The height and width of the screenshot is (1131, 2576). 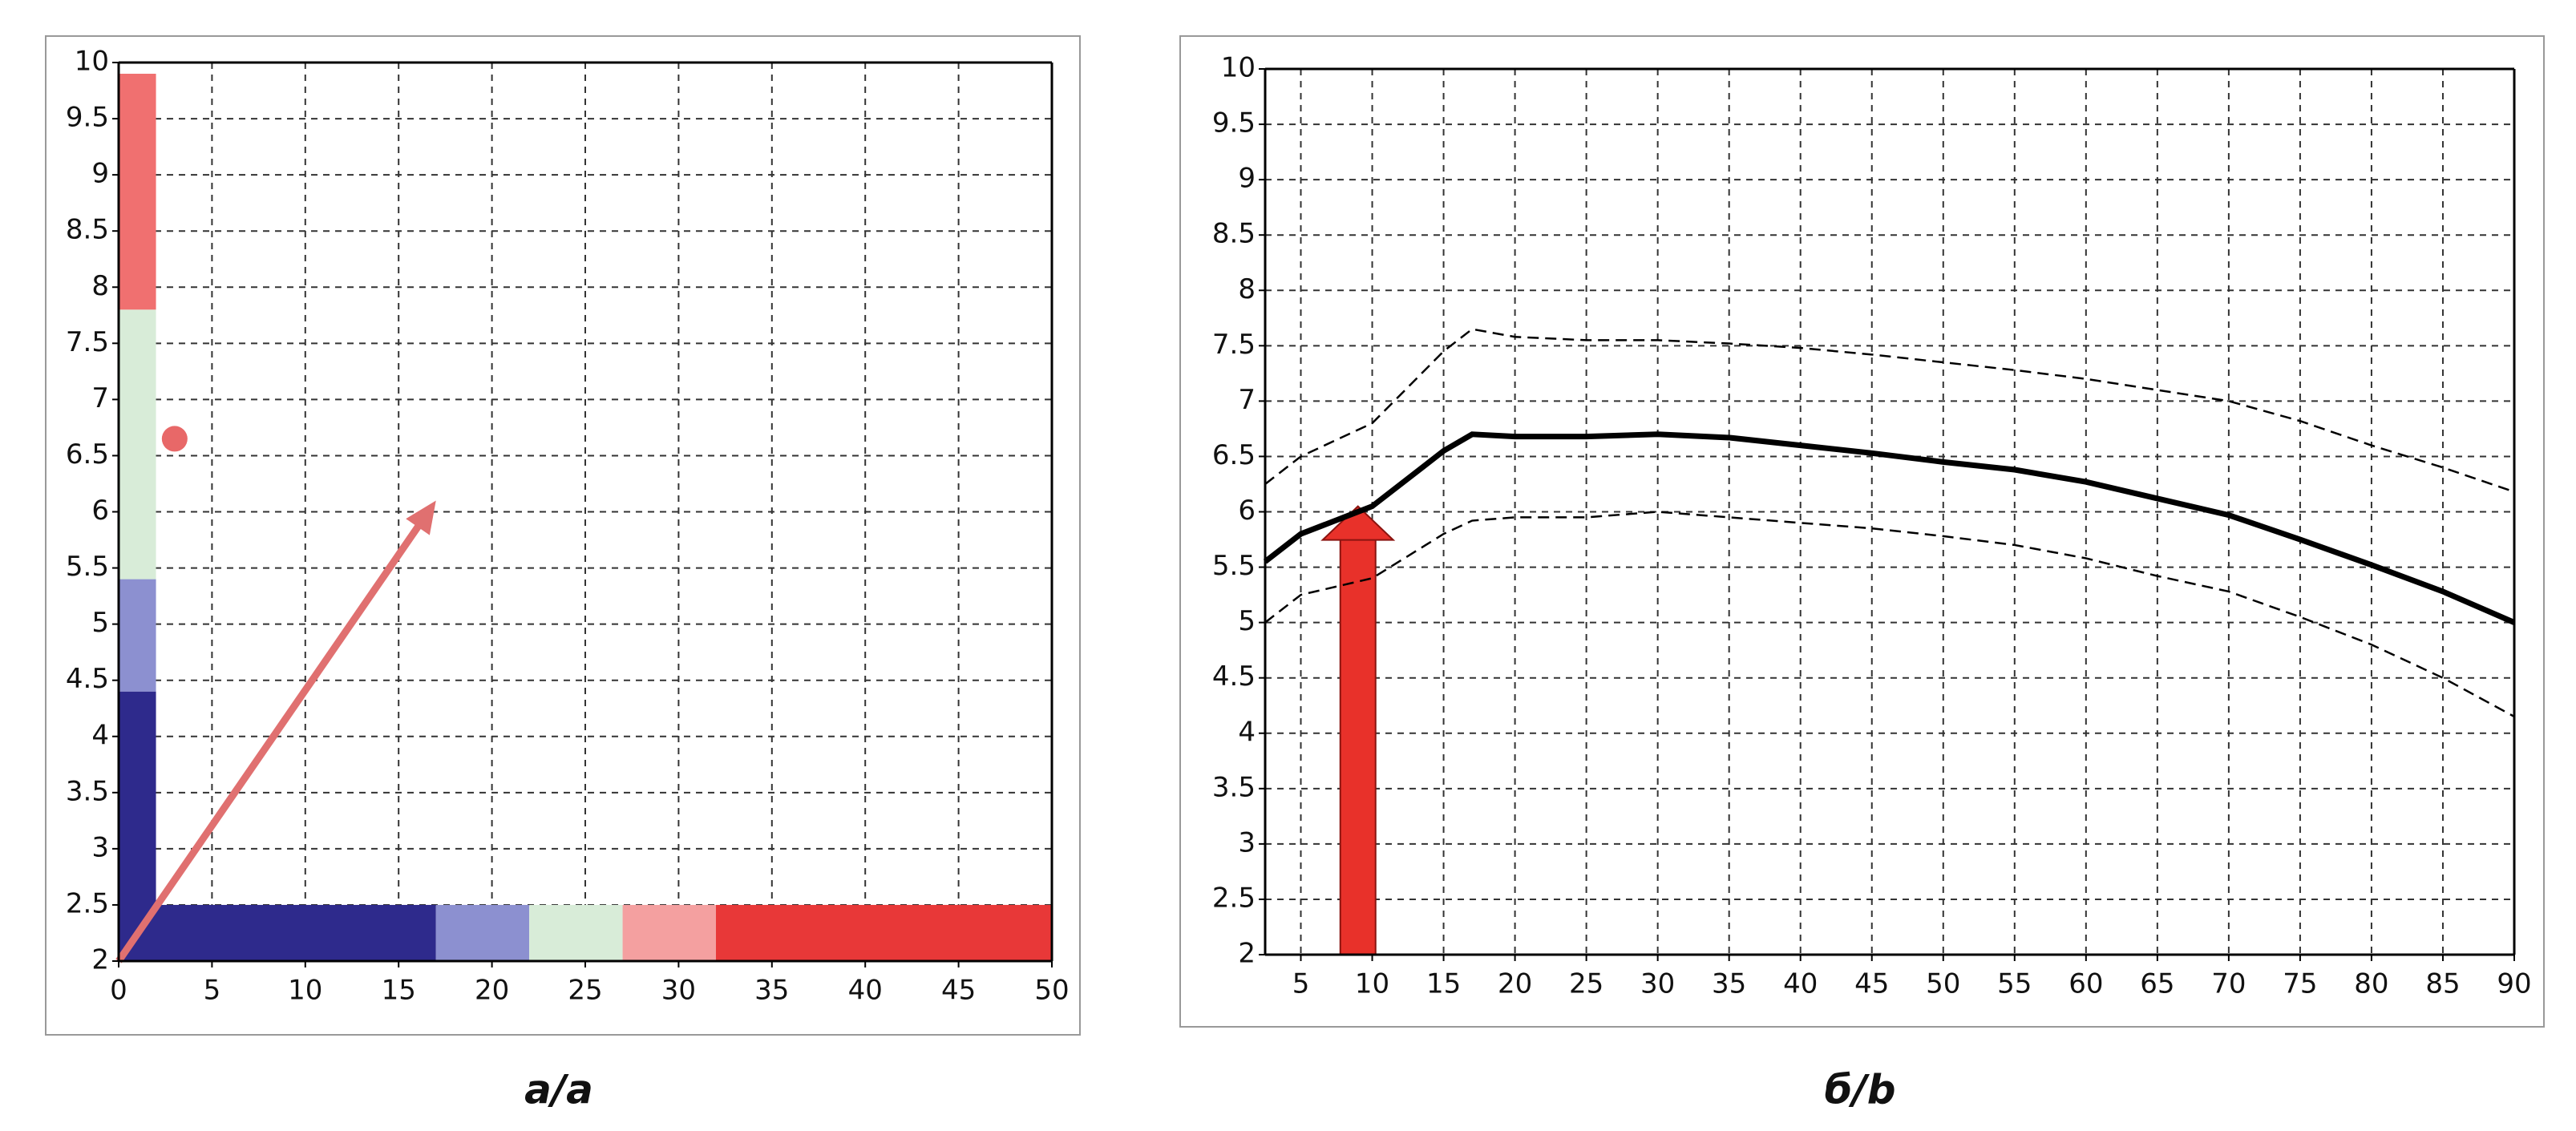 I want to click on caption: б/b, so click(x=1860, y=1090).